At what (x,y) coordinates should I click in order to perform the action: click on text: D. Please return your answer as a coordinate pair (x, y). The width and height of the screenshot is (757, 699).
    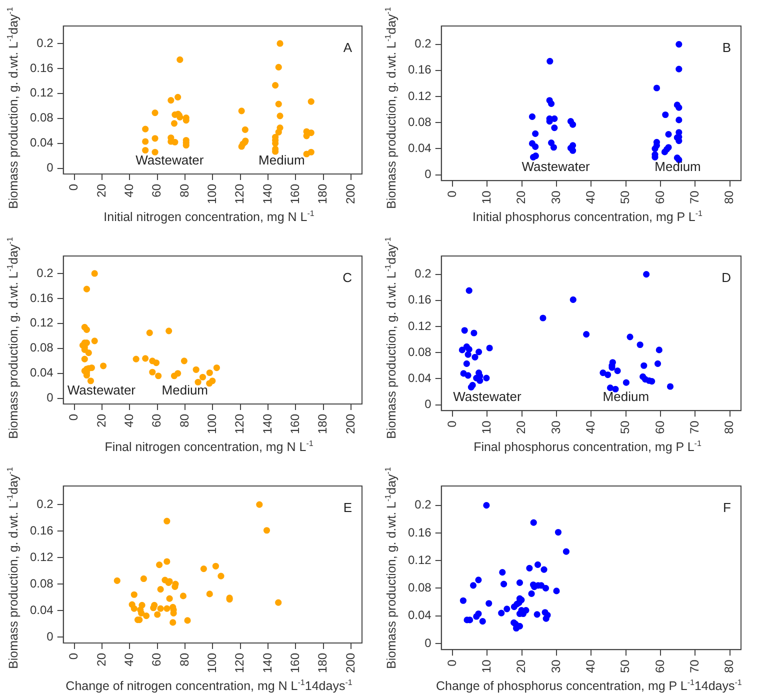
    Looking at the image, I should click on (726, 278).